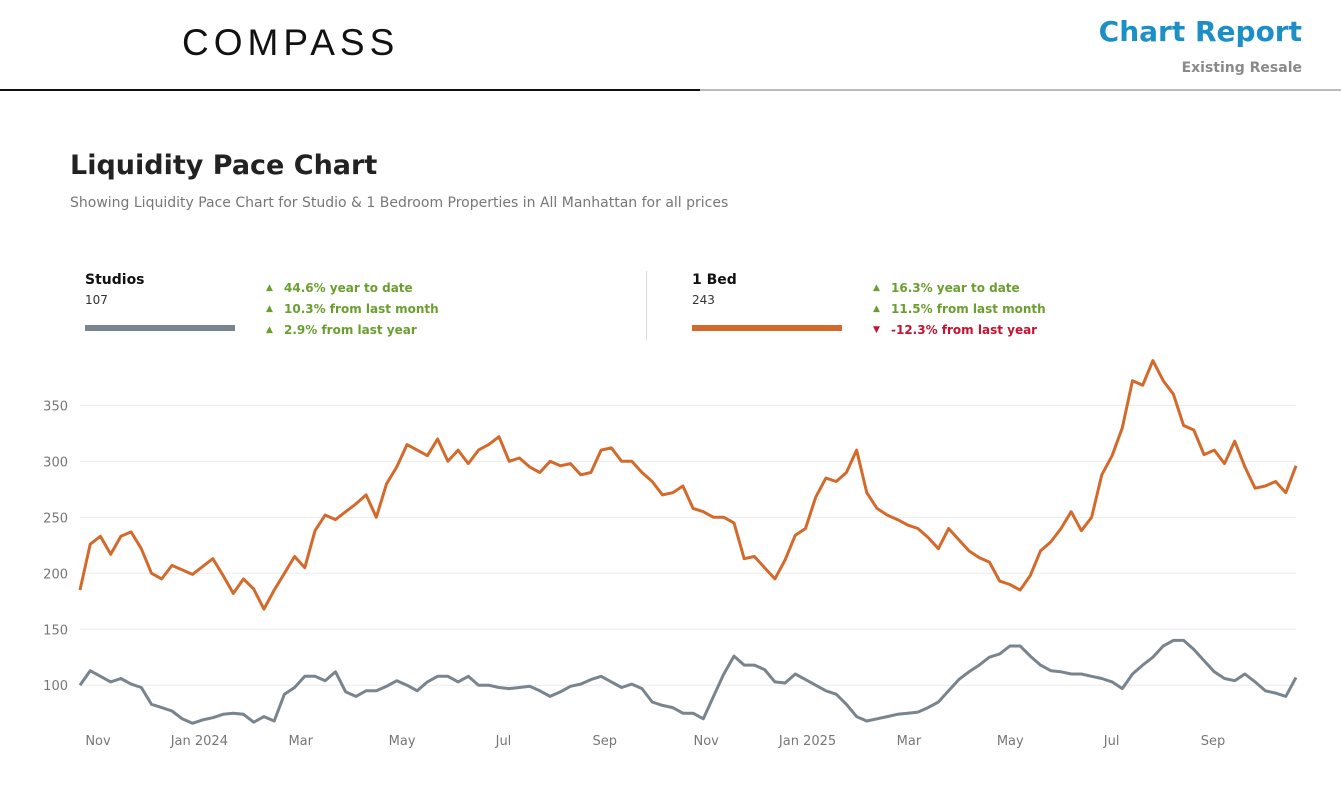  I want to click on x-tick-label: Jan 2024, so click(199, 741).